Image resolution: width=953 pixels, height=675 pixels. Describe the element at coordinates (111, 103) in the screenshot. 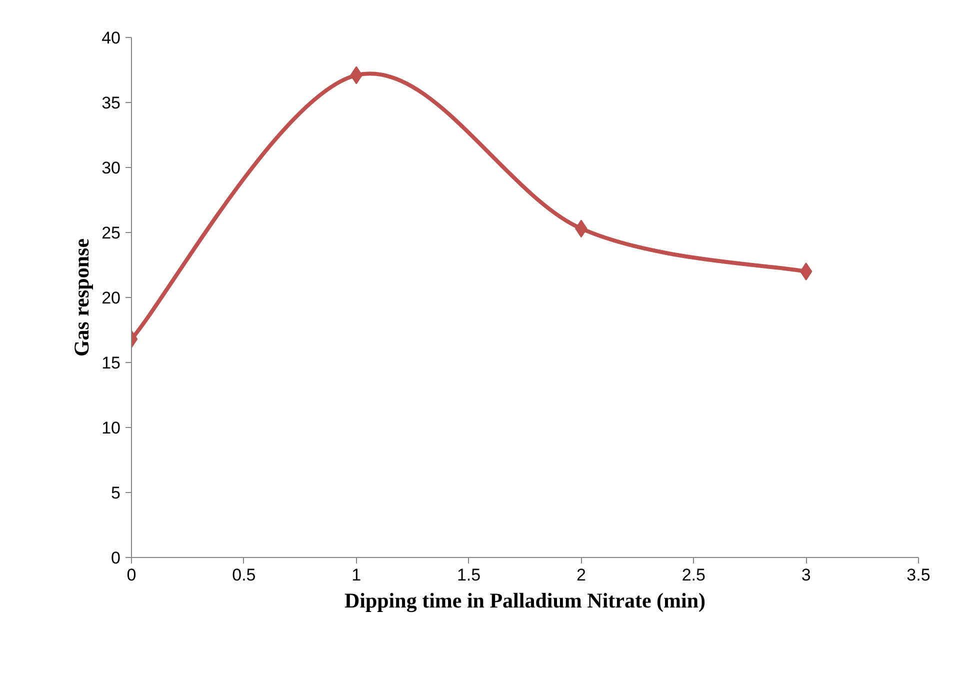

I see `y-tick-label: 35` at that location.